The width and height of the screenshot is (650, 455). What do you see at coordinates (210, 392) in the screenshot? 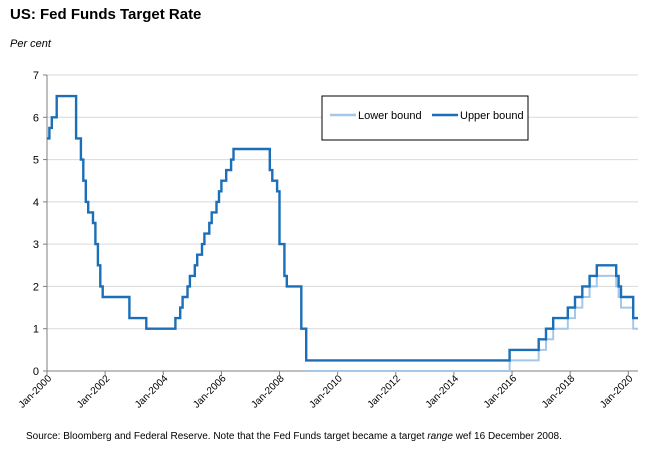
I see `x-tick-label-Jan-2006: Jan-2006` at bounding box center [210, 392].